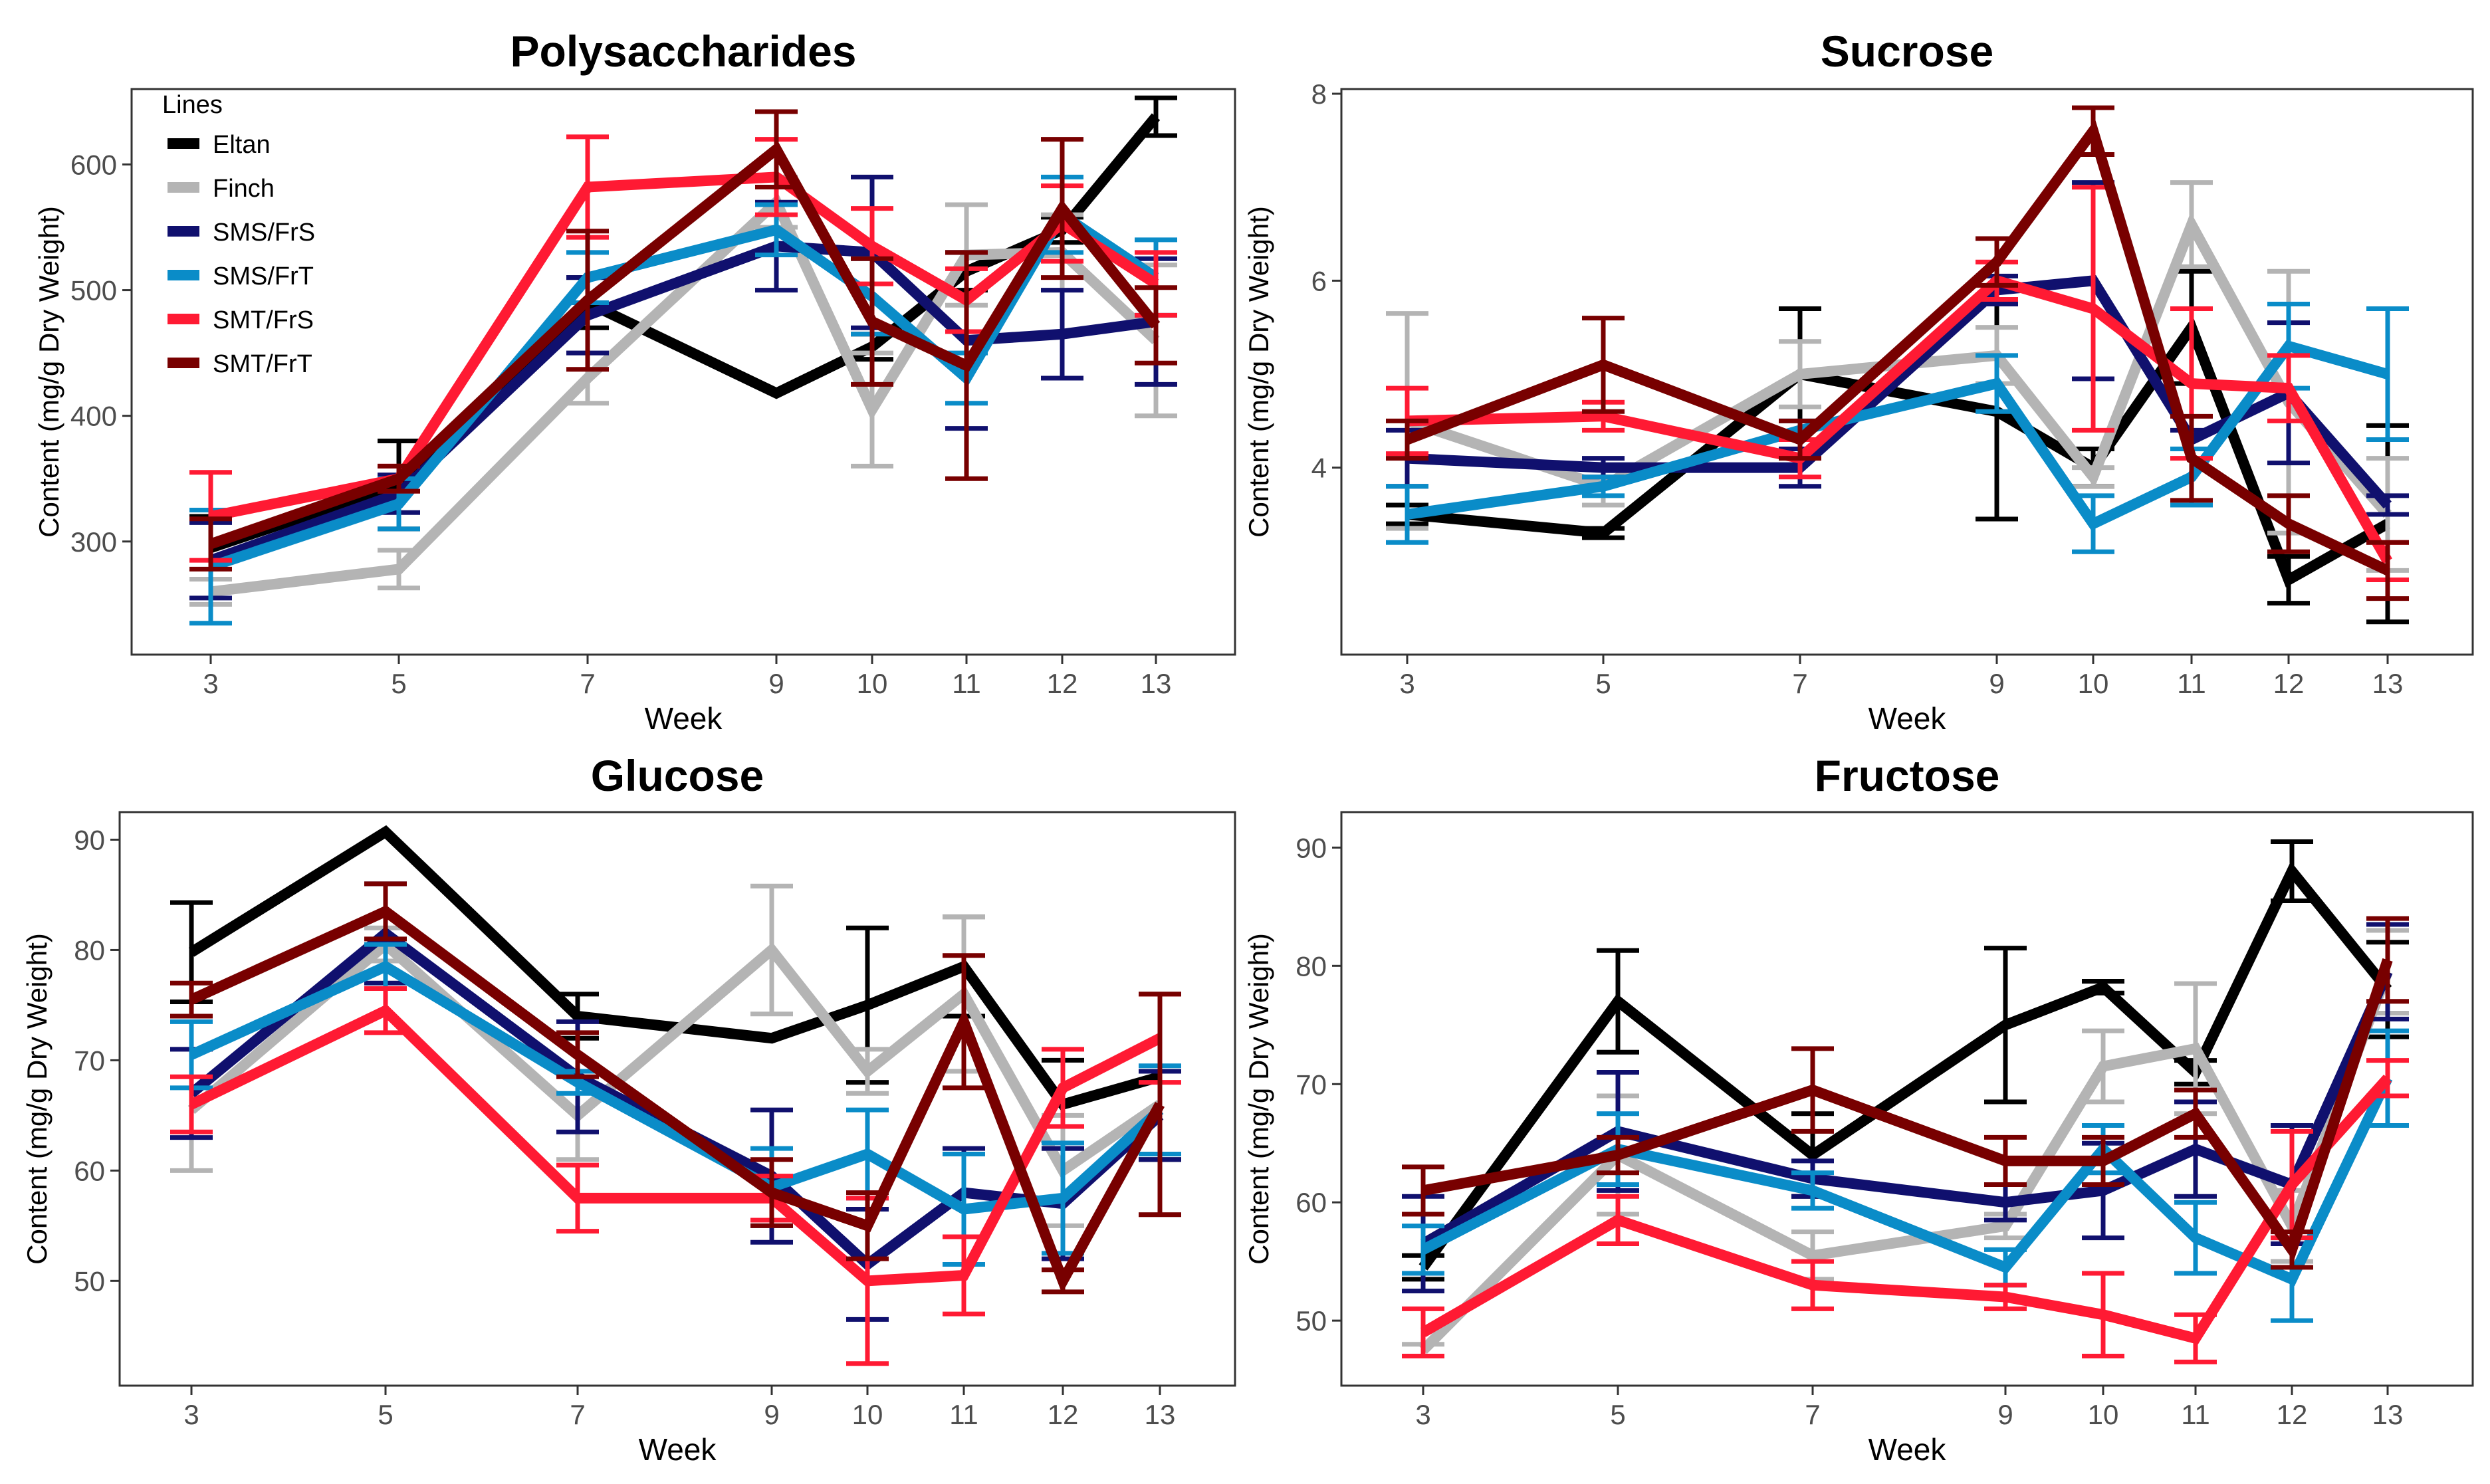  Describe the element at coordinates (1907, 51) in the screenshot. I see `chart-title: Sucrose` at that location.